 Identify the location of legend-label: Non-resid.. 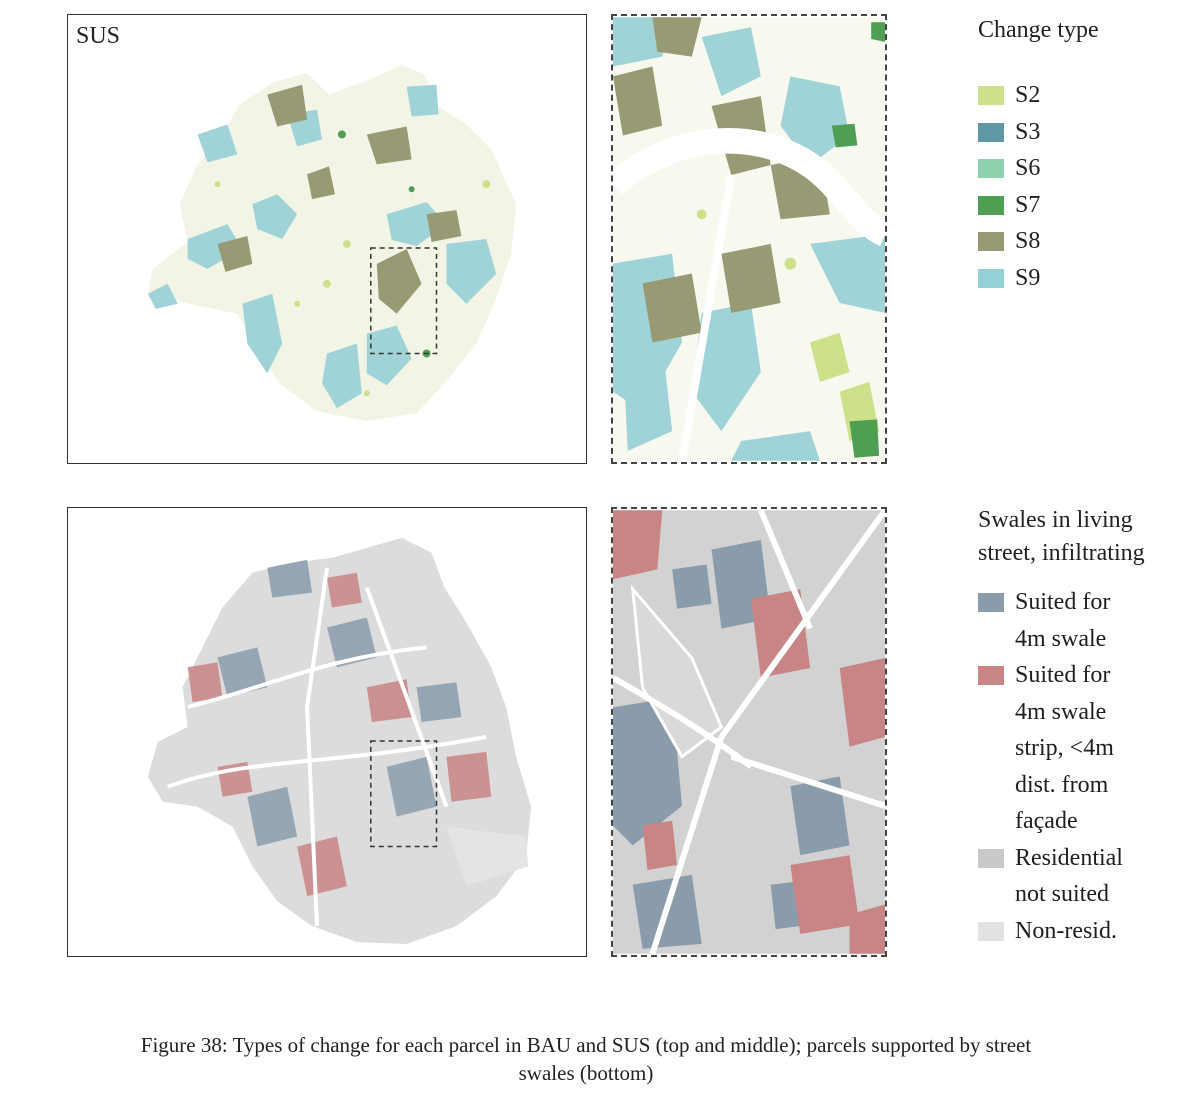
(1066, 931).